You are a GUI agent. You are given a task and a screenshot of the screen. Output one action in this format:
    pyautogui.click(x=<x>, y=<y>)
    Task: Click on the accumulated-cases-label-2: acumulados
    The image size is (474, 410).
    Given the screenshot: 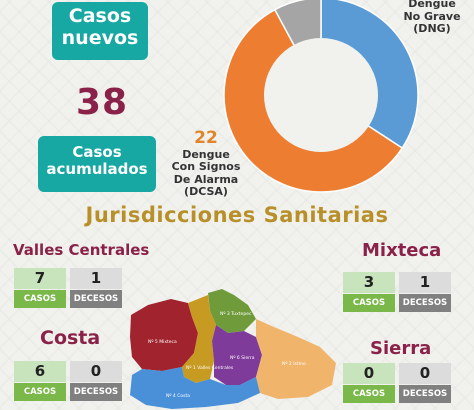 What is the action you would take?
    pyautogui.click(x=97, y=169)
    